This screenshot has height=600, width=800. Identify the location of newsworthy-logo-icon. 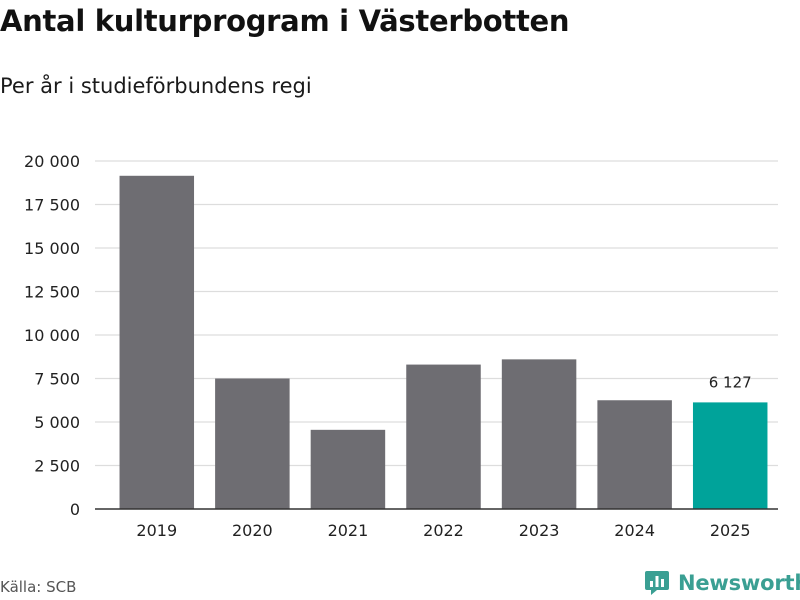
(657, 583).